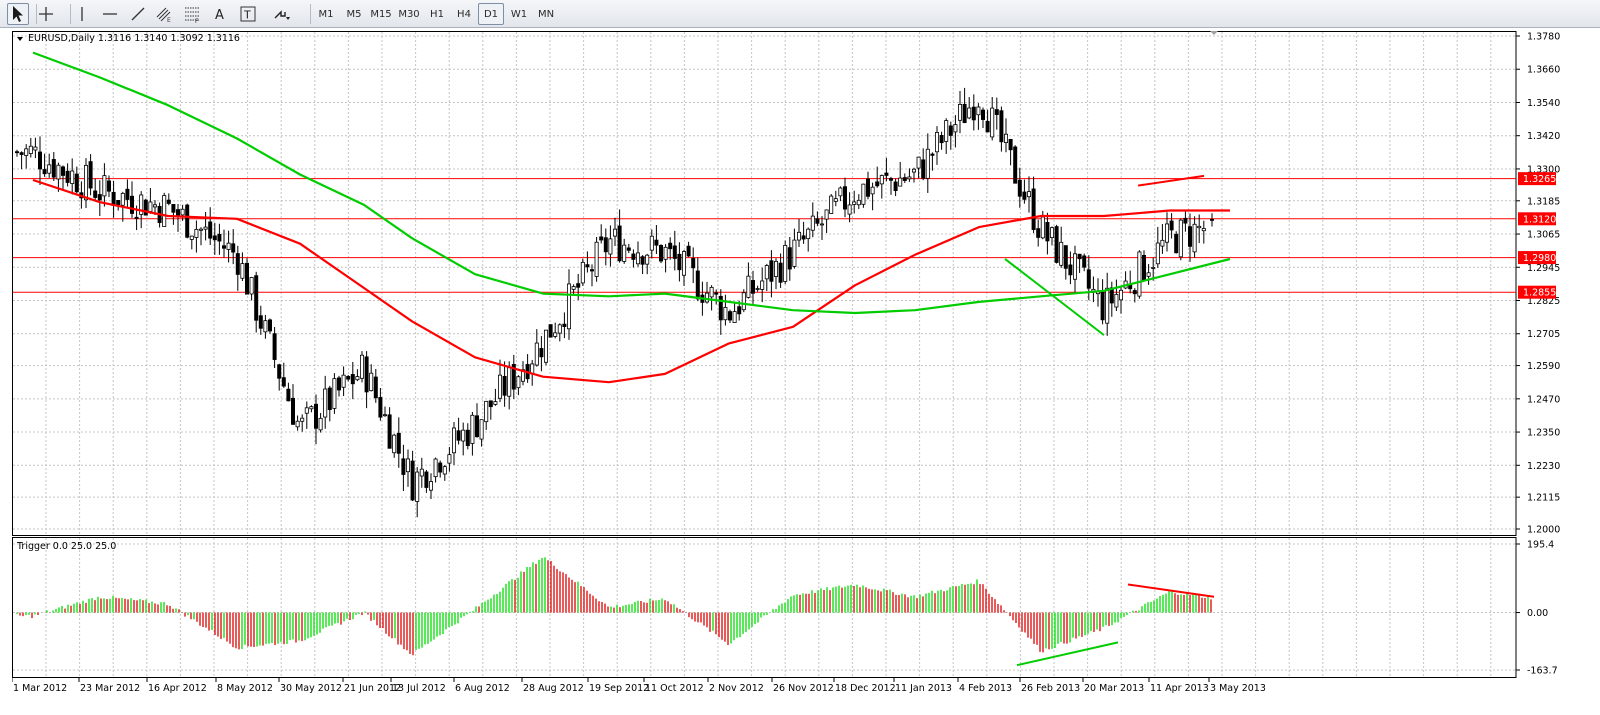  What do you see at coordinates (1171, 180) in the screenshot?
I see `trendline-red-price` at bounding box center [1171, 180].